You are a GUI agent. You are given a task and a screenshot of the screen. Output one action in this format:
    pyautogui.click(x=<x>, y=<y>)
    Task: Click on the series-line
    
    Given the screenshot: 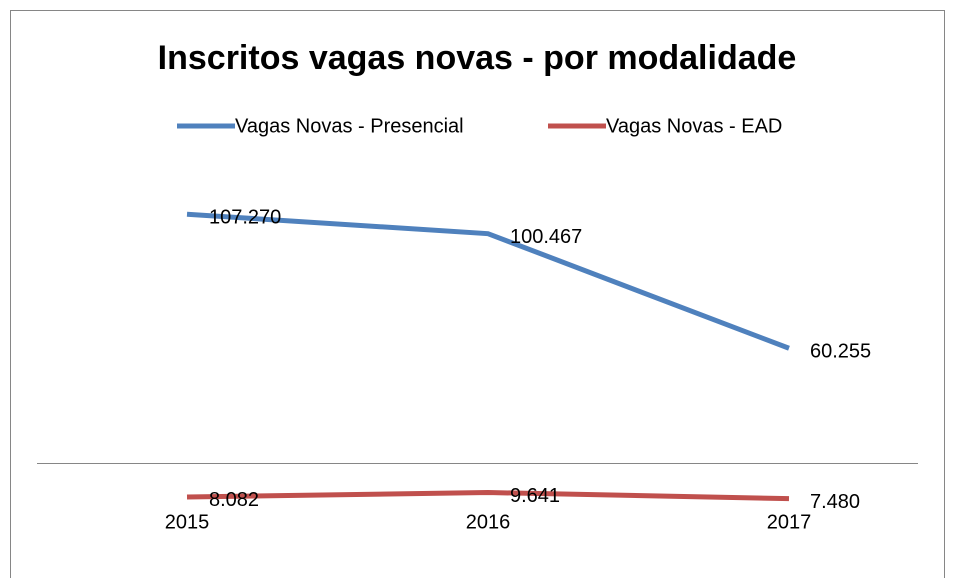 What is the action you would take?
    pyautogui.click(x=488, y=496)
    